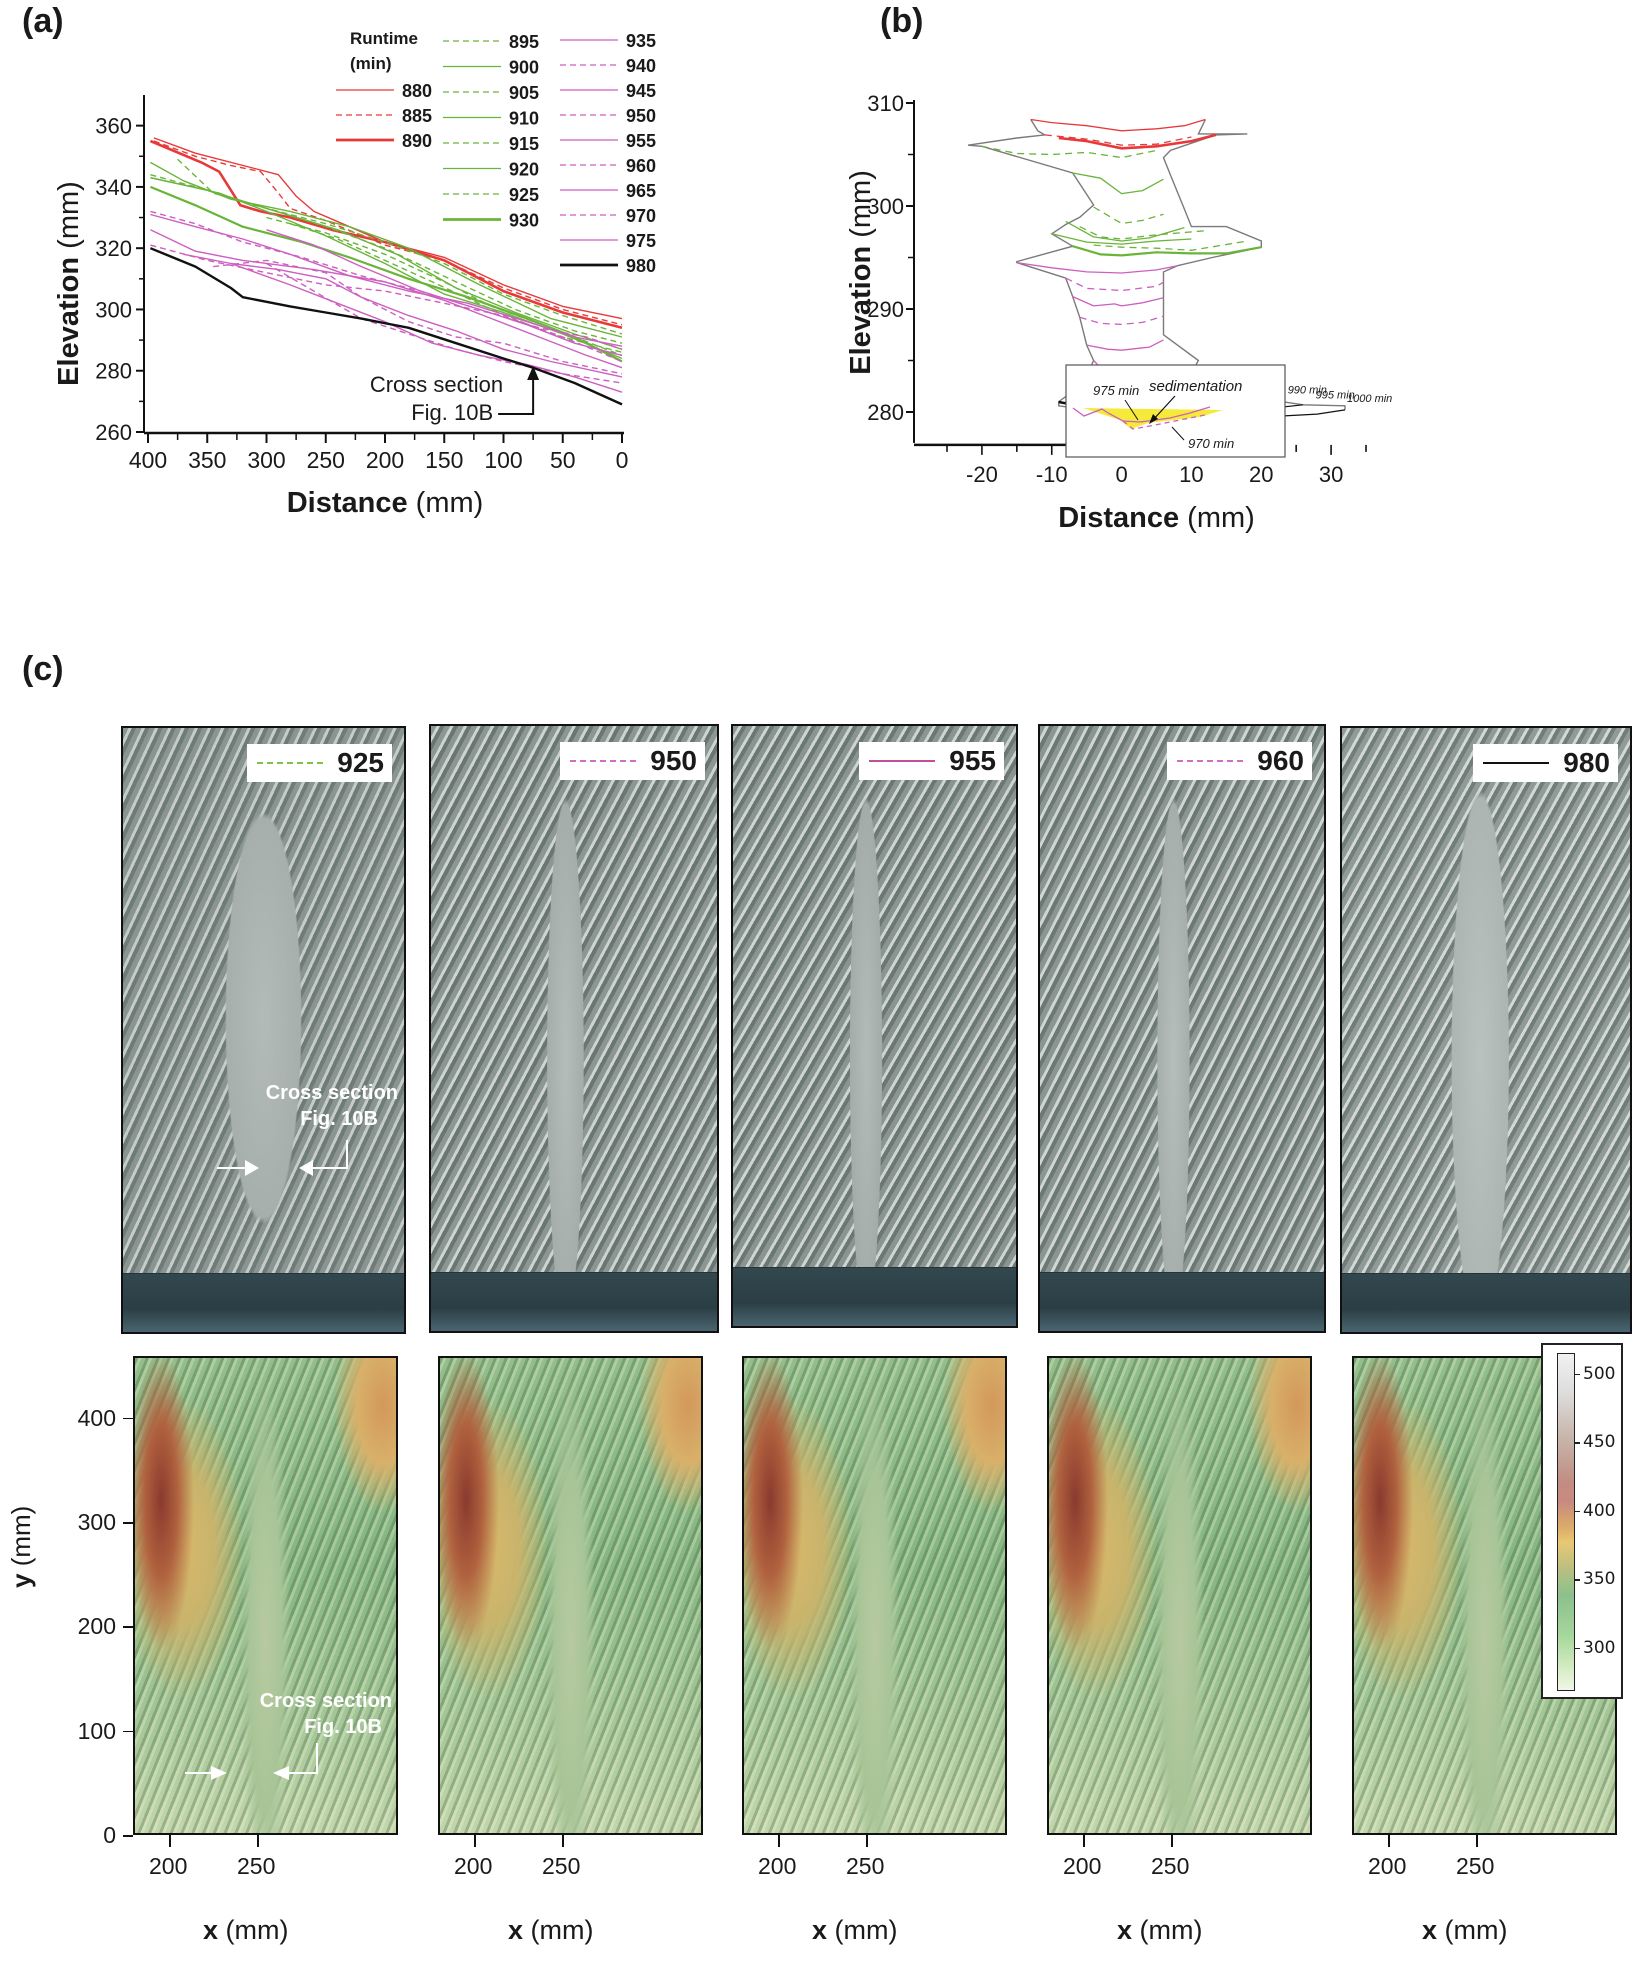  Describe the element at coordinates (885, 412) in the screenshot. I see `y-tick-label: 280` at that location.